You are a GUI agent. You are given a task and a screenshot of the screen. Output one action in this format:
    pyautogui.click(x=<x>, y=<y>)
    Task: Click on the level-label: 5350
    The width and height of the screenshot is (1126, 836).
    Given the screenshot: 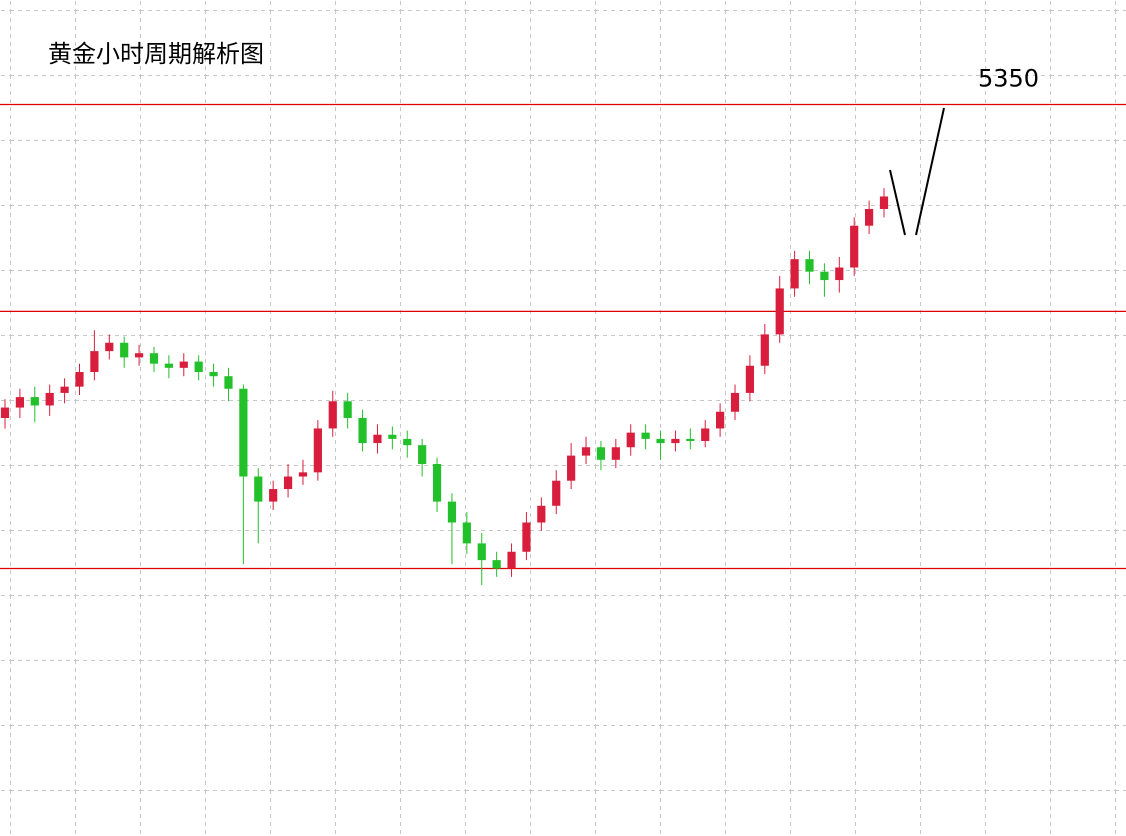 What is the action you would take?
    pyautogui.click(x=1008, y=79)
    